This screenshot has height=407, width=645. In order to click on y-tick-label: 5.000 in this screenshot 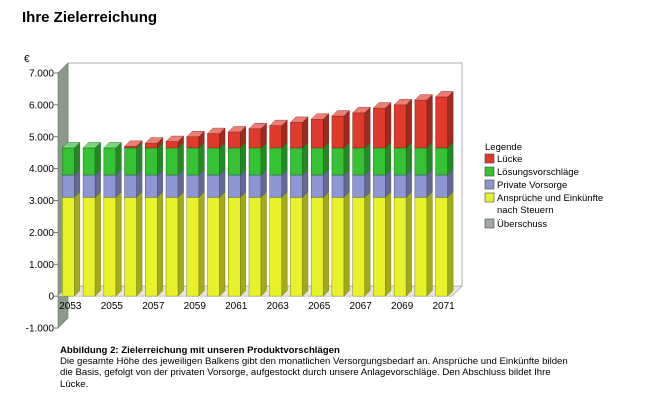, I will do `click(41, 137)`.